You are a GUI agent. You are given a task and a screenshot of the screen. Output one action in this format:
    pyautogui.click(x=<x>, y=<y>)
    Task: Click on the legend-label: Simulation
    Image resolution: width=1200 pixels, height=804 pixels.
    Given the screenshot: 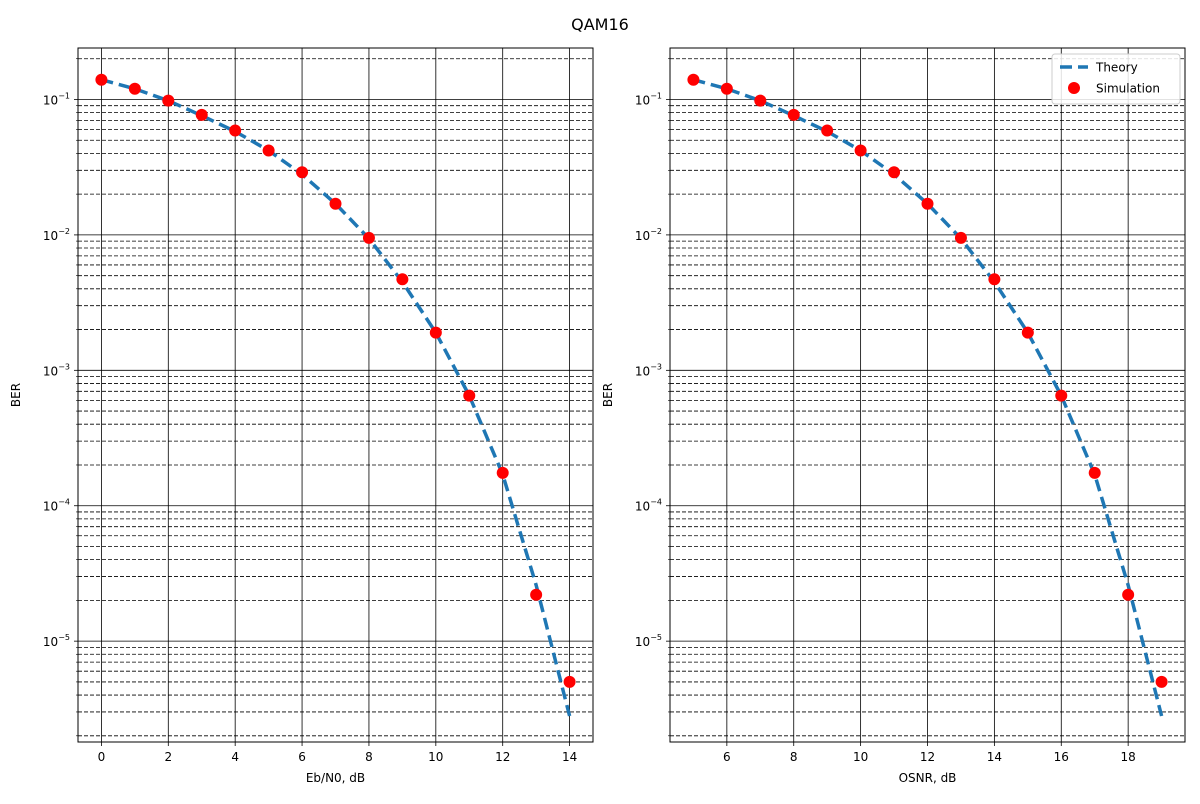 What is the action you would take?
    pyautogui.click(x=1128, y=89)
    